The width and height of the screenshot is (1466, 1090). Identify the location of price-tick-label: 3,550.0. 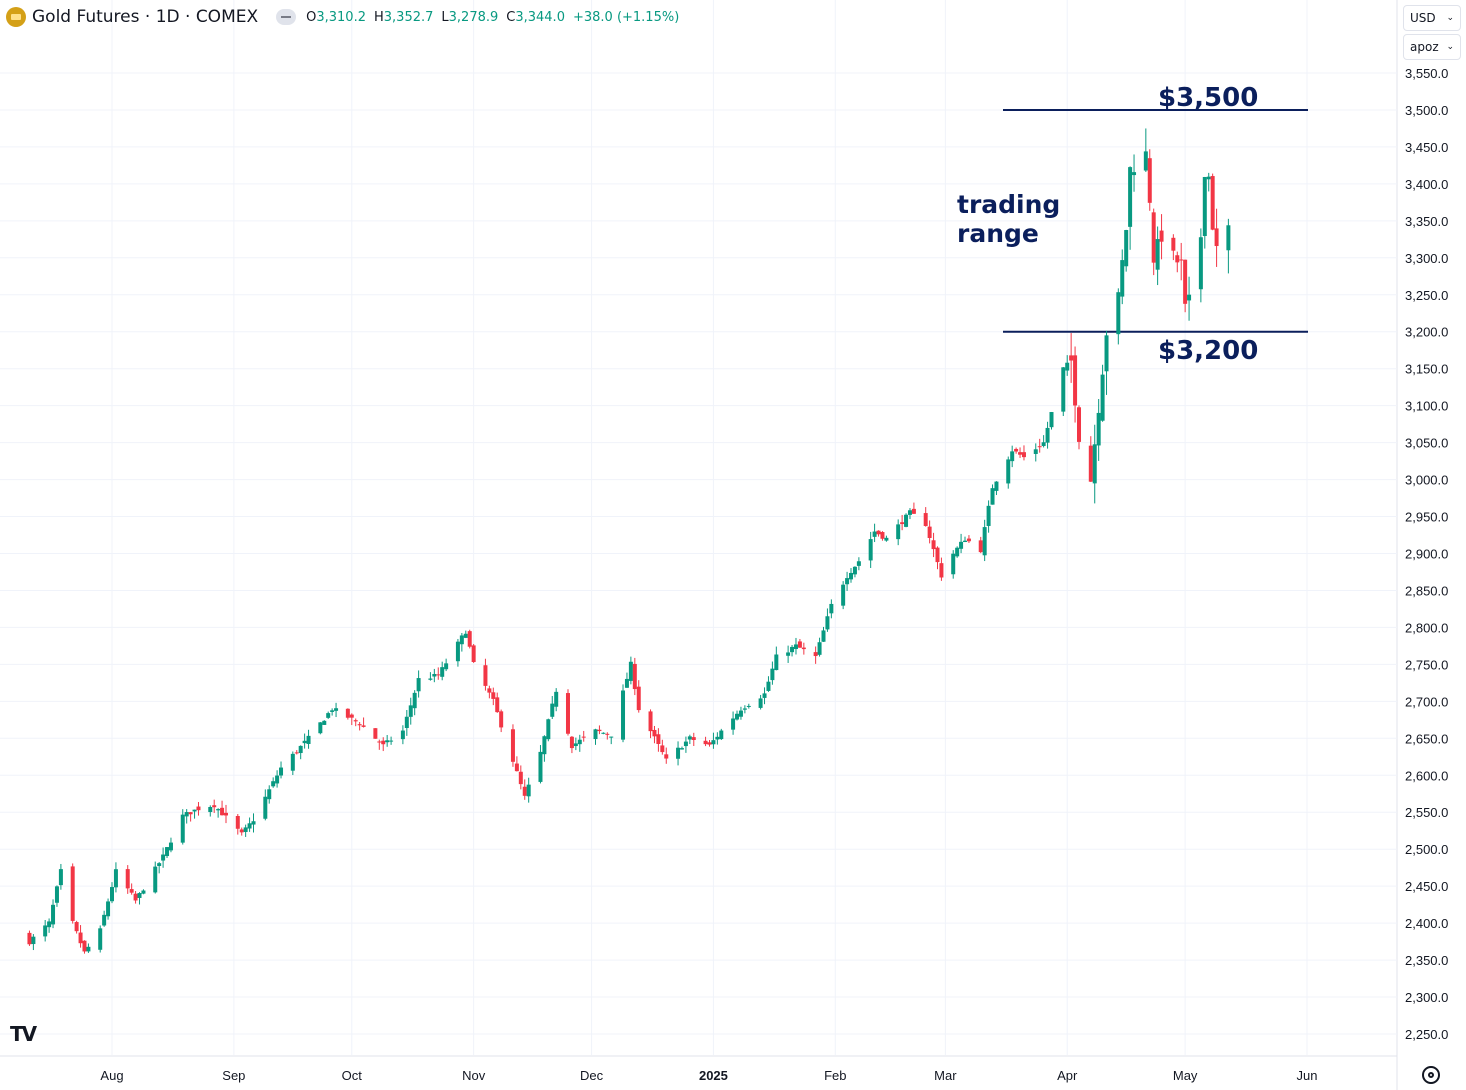
(1426, 73).